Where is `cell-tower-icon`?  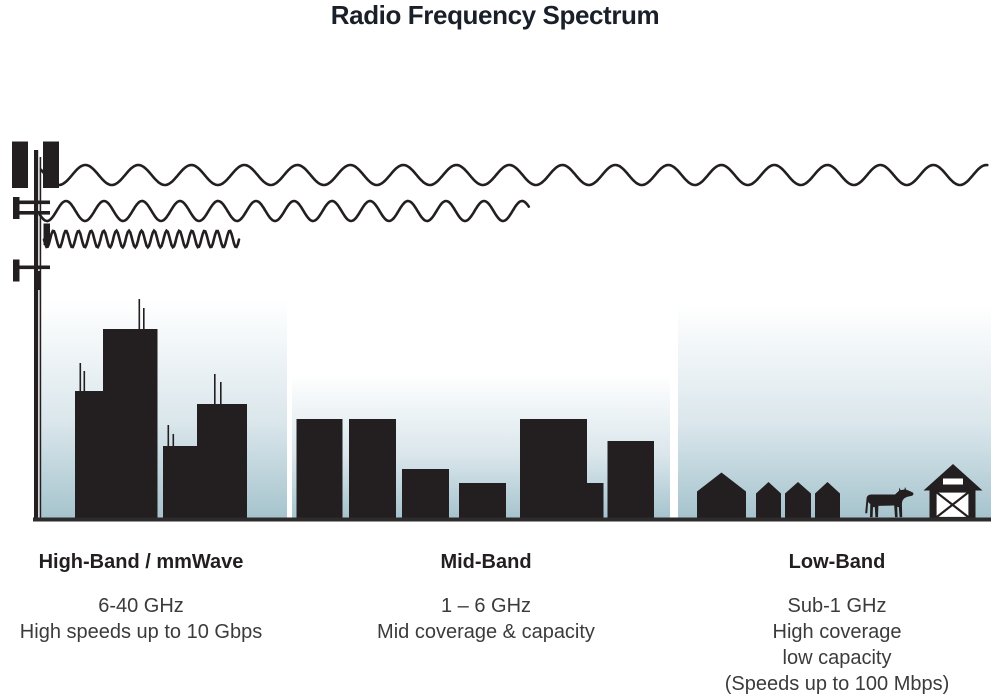
cell-tower-icon is located at coordinates (36, 334).